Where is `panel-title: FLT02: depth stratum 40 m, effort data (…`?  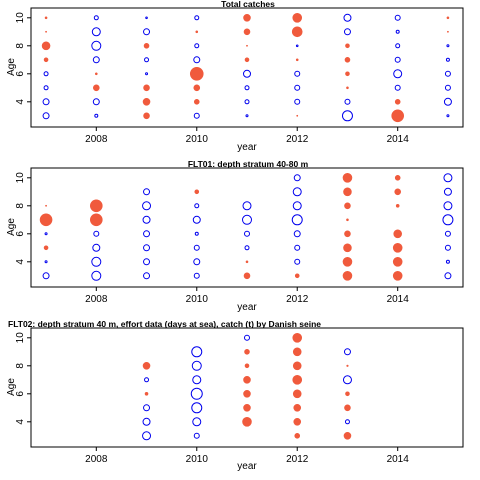
panel-title: FLT02: depth stratum 40 m, effort data (… is located at coordinates (164, 324).